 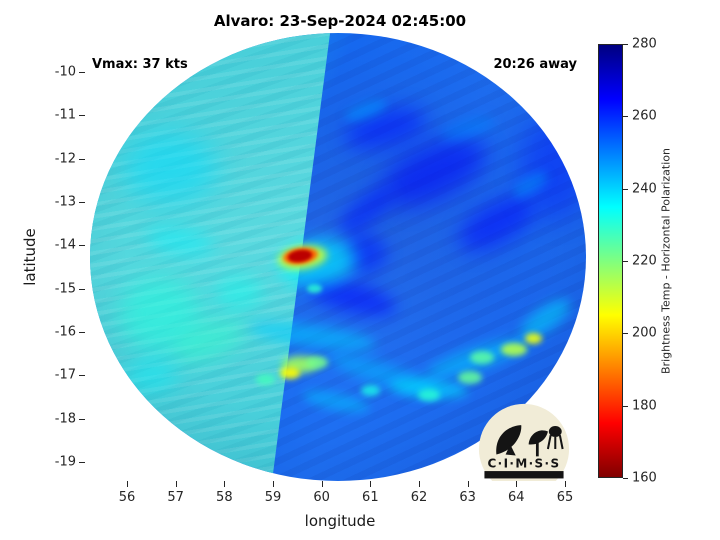 I want to click on heatmap-feature-convective-cell-s6, so click(x=370, y=390).